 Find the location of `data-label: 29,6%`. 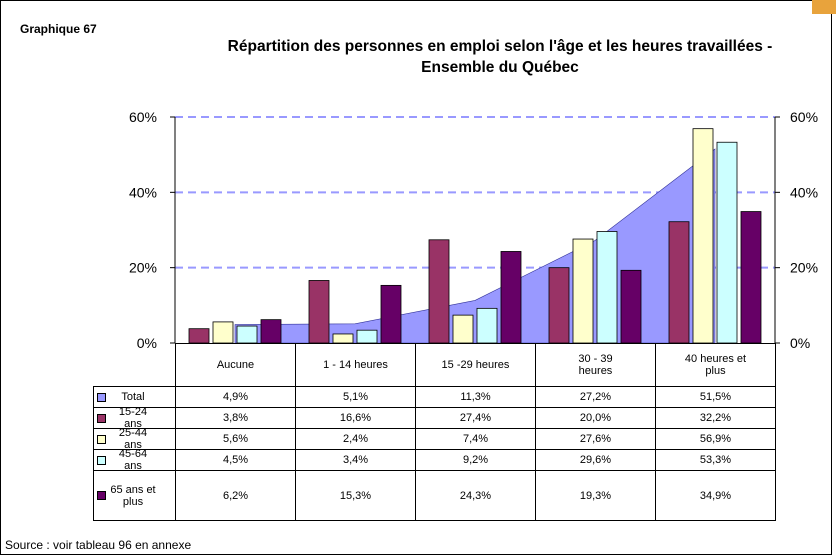

data-label: 29,6% is located at coordinates (595, 460).